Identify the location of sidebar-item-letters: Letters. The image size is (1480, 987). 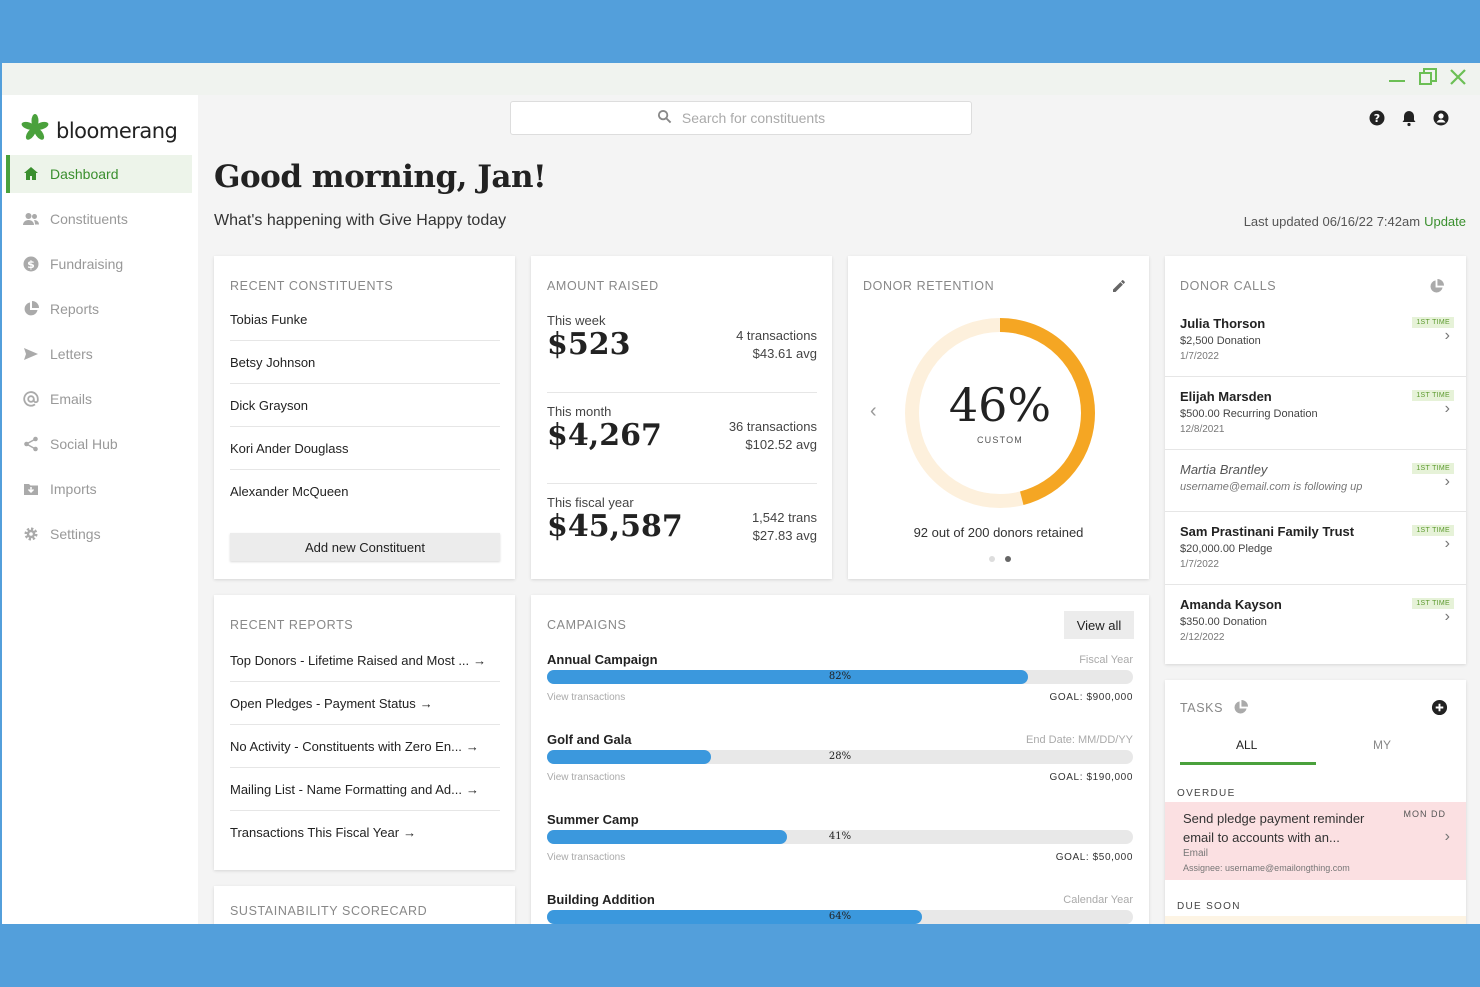
(99, 354).